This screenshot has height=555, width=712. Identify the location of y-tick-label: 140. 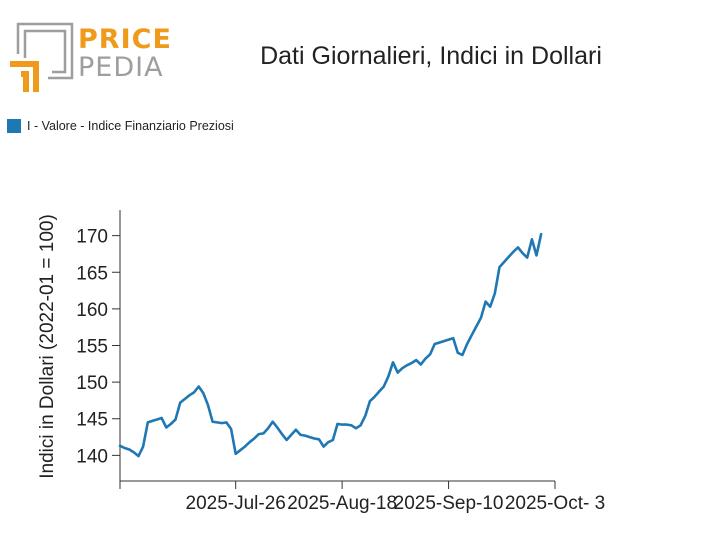
(92, 456).